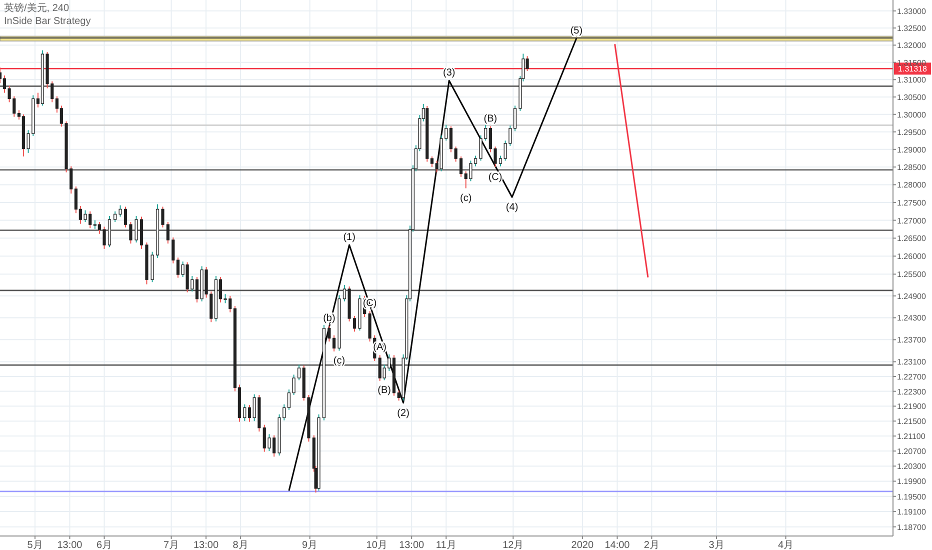  What do you see at coordinates (35, 545) in the screenshot?
I see `x-tick-label: 5月` at bounding box center [35, 545].